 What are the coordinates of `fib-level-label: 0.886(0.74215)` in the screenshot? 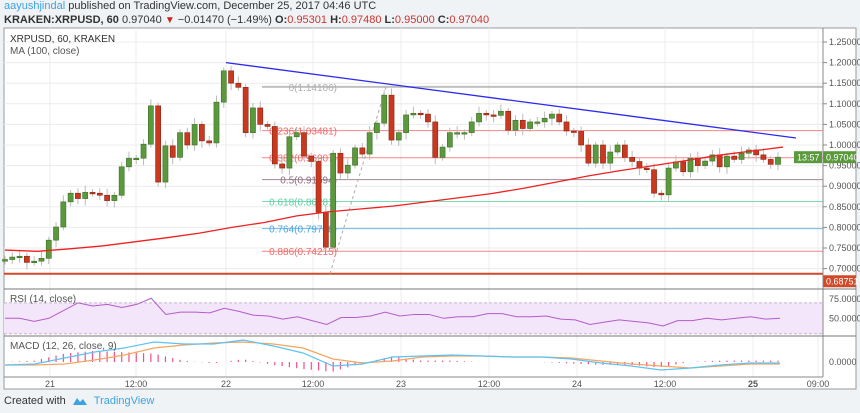 It's located at (303, 252).